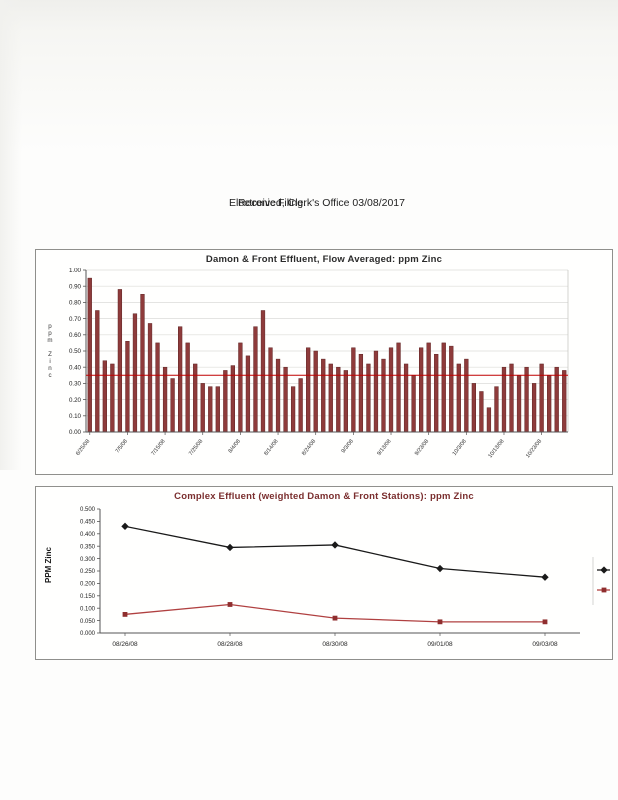 The height and width of the screenshot is (800, 618). Describe the element at coordinates (75, 271) in the screenshot. I see `y-tick-label: 1.00` at that location.